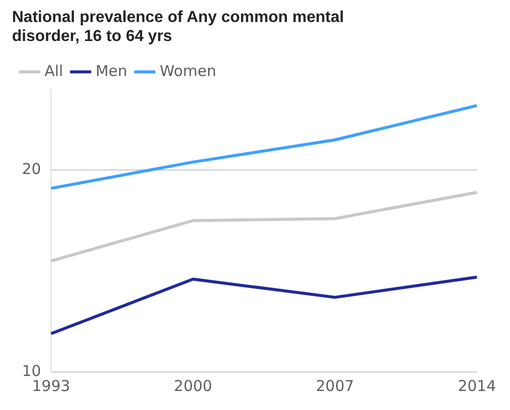 Image resolution: width=510 pixels, height=410 pixels. I want to click on legend-label: Men, so click(112, 71).